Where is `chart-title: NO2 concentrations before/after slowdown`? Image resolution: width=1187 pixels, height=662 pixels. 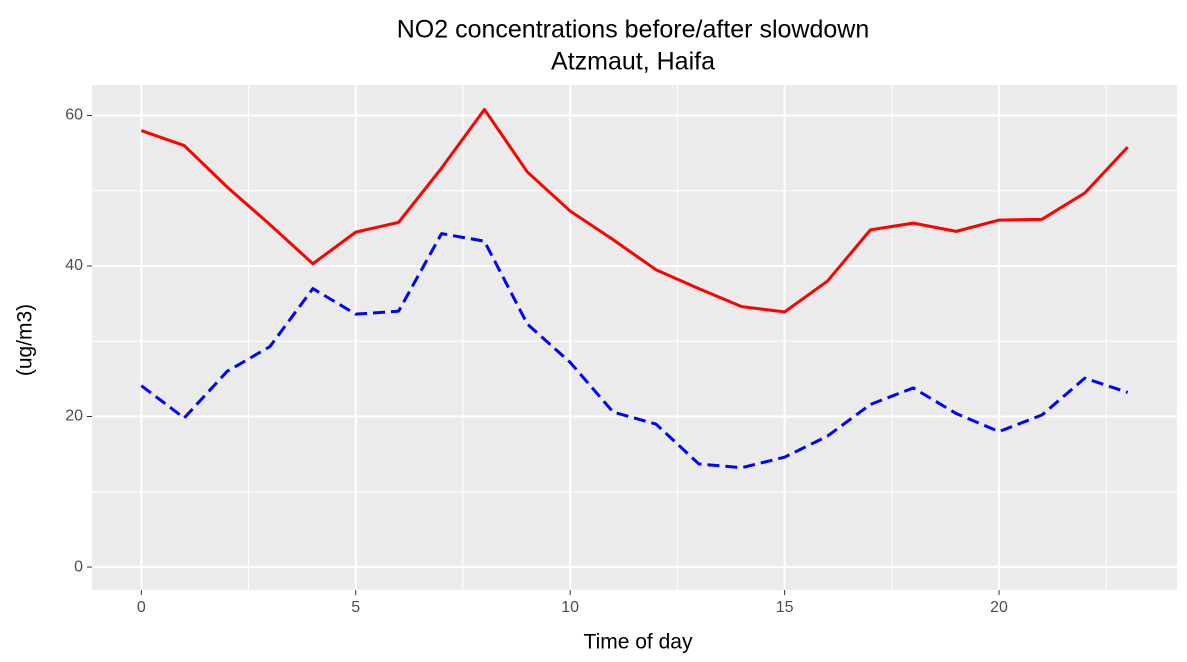
chart-title: NO2 concentrations before/after slowdown is located at coordinates (633, 30).